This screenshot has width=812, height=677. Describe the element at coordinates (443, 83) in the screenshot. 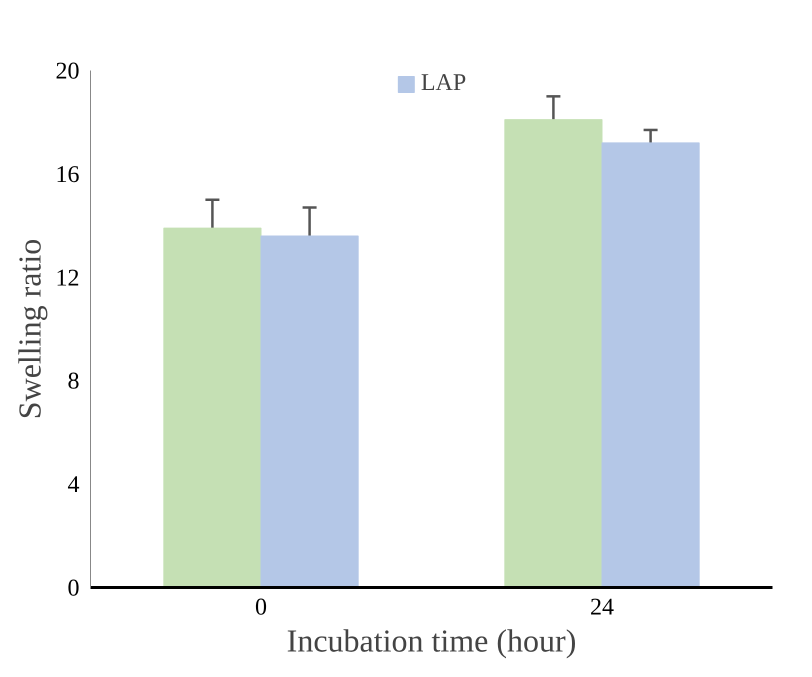

I see `legend-label: LAP` at that location.